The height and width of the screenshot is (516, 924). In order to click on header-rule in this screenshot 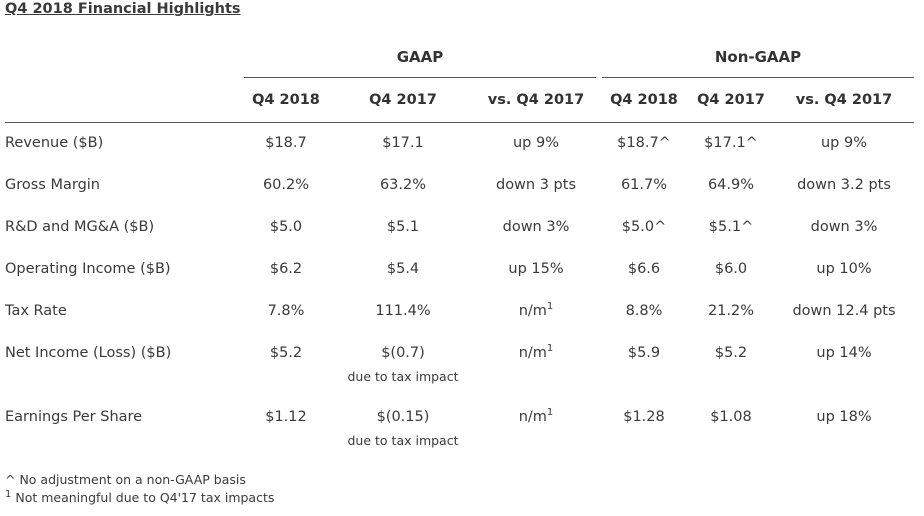, I will do `click(459, 122)`.